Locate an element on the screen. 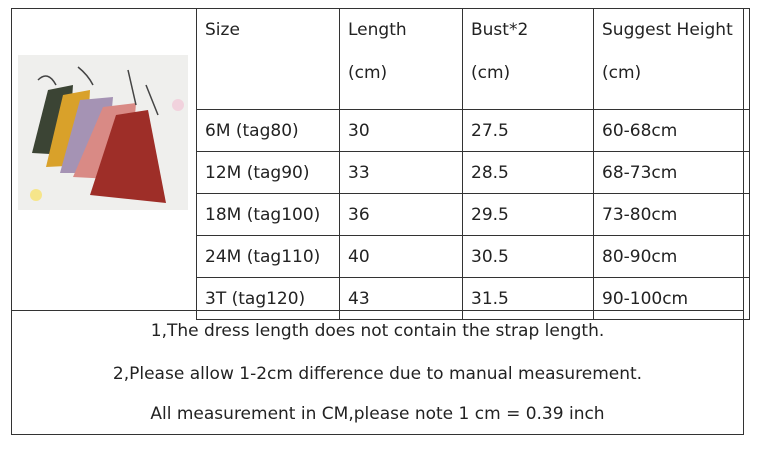 This screenshot has height=449, width=760. cell-bust: 30.5 is located at coordinates (528, 256).